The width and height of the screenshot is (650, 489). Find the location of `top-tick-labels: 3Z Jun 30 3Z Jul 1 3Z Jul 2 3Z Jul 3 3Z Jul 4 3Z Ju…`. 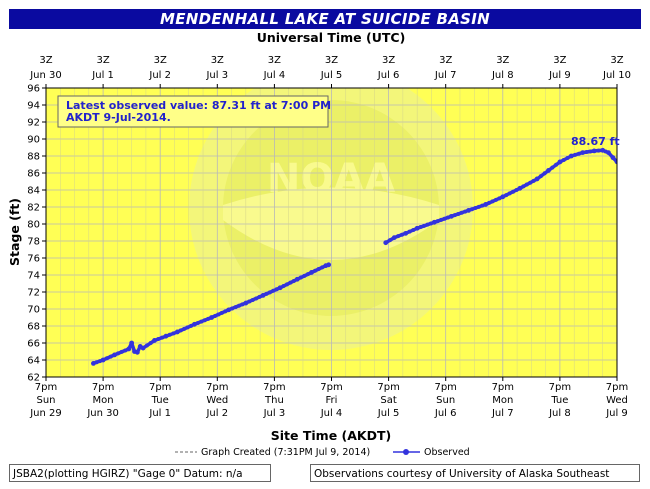

top-tick-labels: 3Z Jun 30 3Z Jul 1 3Z Jul 2 3Z Jul 3 3Z Jul 4 3Z Ju… is located at coordinates (330, 71).